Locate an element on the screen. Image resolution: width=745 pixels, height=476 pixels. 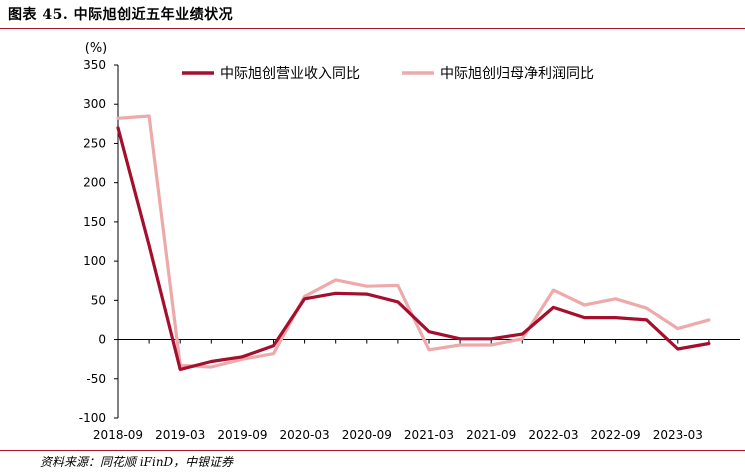
x-tick-label: 2022-03 is located at coordinates (553, 435).